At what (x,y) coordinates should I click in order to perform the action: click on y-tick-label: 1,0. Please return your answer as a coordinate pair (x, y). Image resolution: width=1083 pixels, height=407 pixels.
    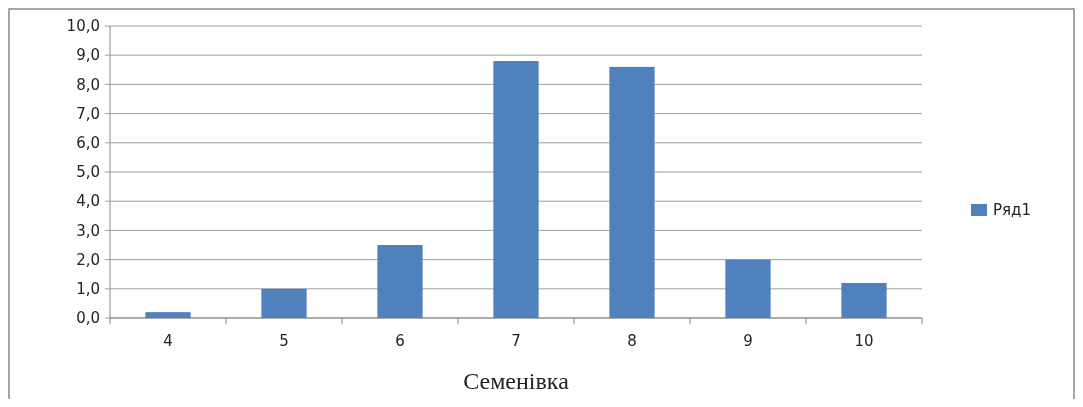
    Looking at the image, I should click on (88, 289).